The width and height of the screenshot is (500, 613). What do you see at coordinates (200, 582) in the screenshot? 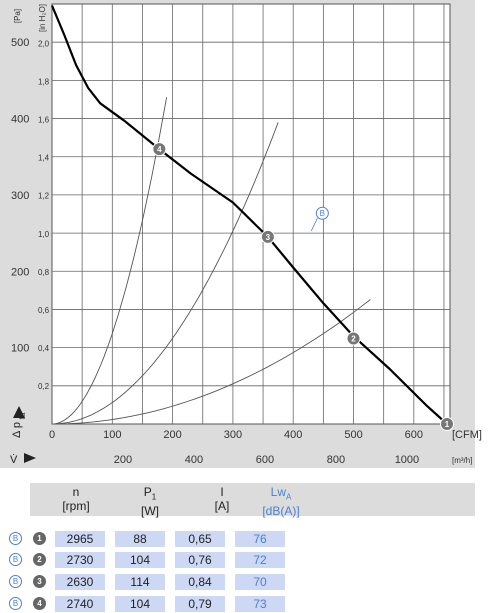
I see `cell-i: 0,84` at bounding box center [200, 582].